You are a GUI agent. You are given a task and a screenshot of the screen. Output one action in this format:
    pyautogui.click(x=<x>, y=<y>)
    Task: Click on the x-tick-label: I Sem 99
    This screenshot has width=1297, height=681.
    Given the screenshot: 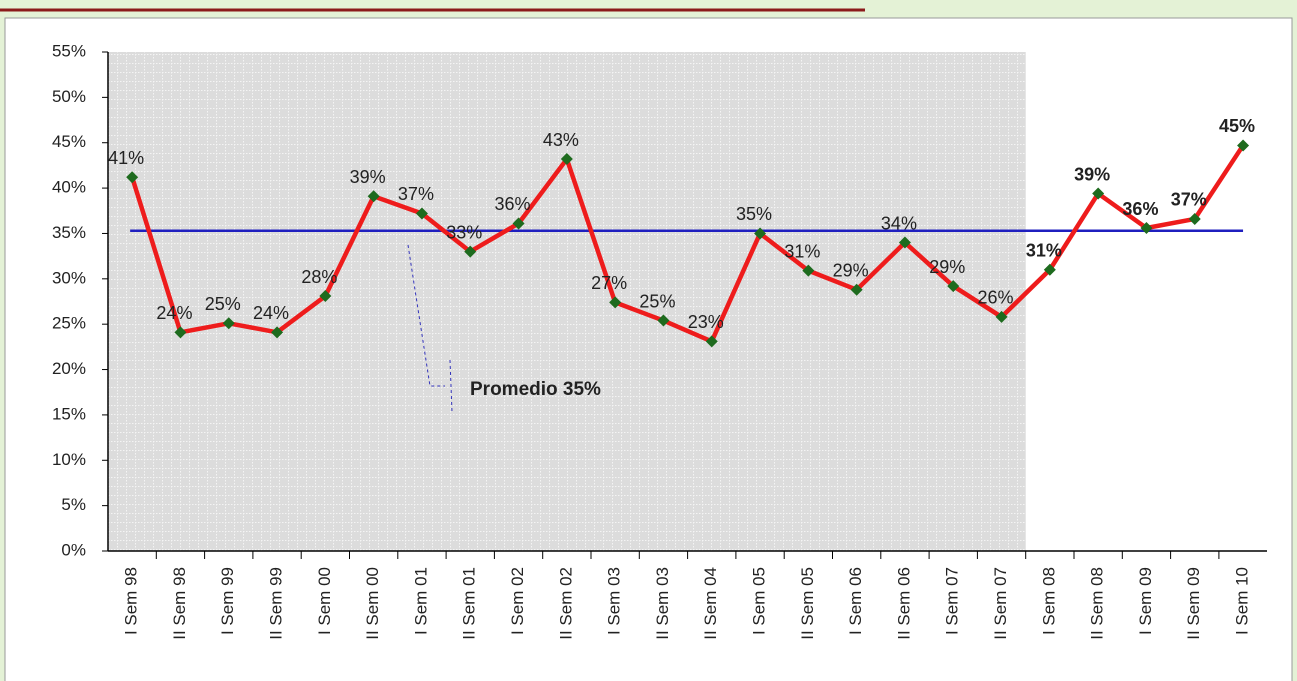 What is the action you would take?
    pyautogui.click(x=227, y=601)
    